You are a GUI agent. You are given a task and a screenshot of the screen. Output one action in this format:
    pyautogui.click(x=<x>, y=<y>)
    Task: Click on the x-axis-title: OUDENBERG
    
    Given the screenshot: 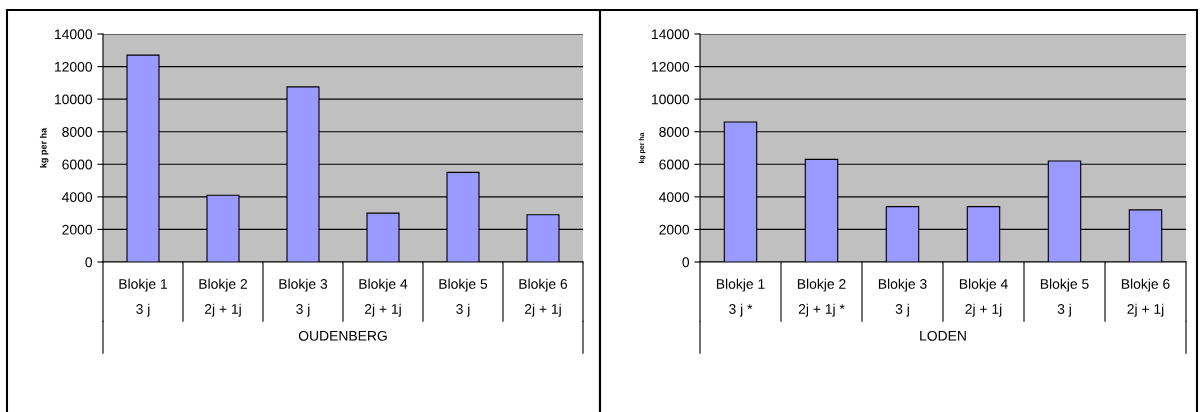 What is the action you would take?
    pyautogui.click(x=342, y=335)
    